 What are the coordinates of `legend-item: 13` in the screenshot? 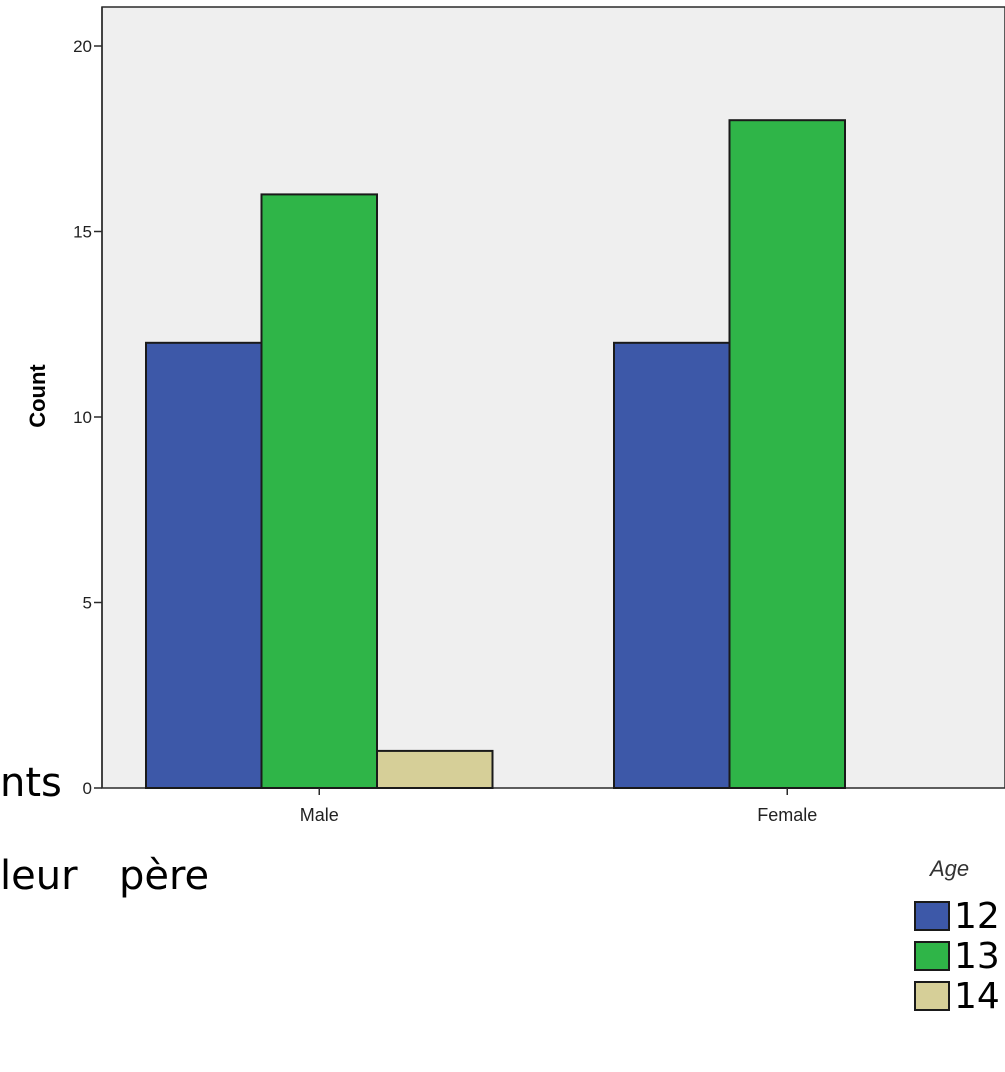 It's located at (955, 956).